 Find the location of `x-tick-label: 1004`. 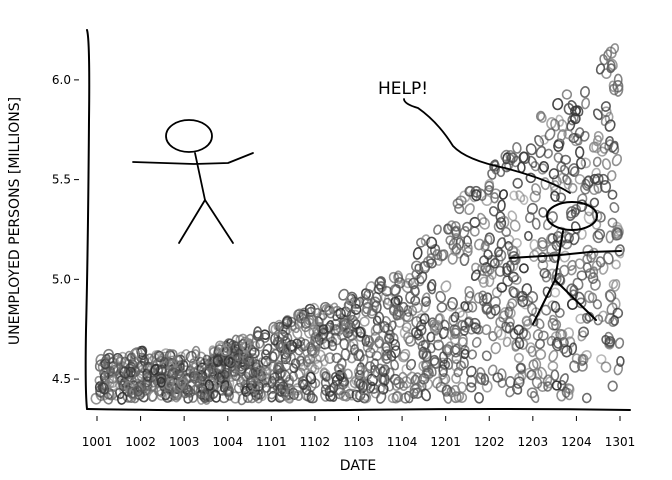

x-tick-label: 1004 is located at coordinates (227, 442).